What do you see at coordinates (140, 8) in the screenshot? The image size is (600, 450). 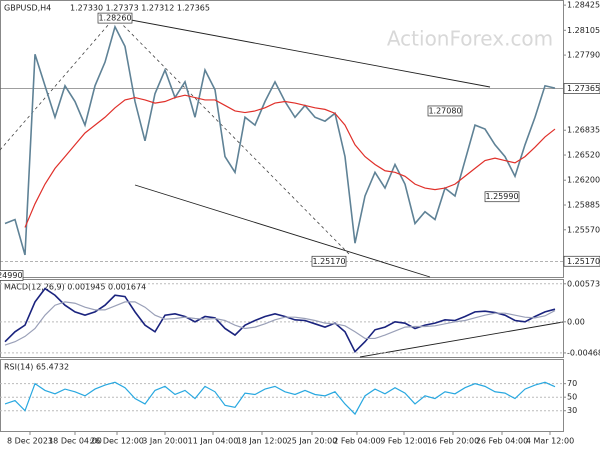 I see `chart-subtitle: 1.27330 1.27373 1.27312 1.27365` at bounding box center [140, 8].